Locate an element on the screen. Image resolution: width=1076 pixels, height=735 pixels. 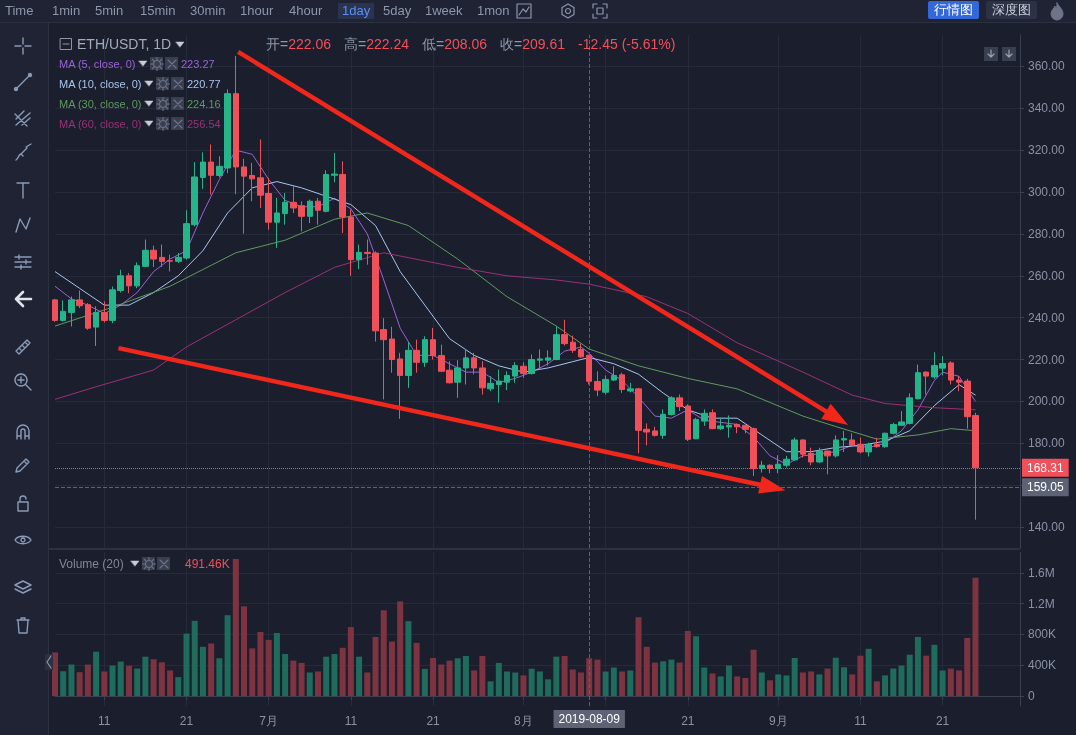
ref-line-label: 2019-08-09 is located at coordinates (589, 719).